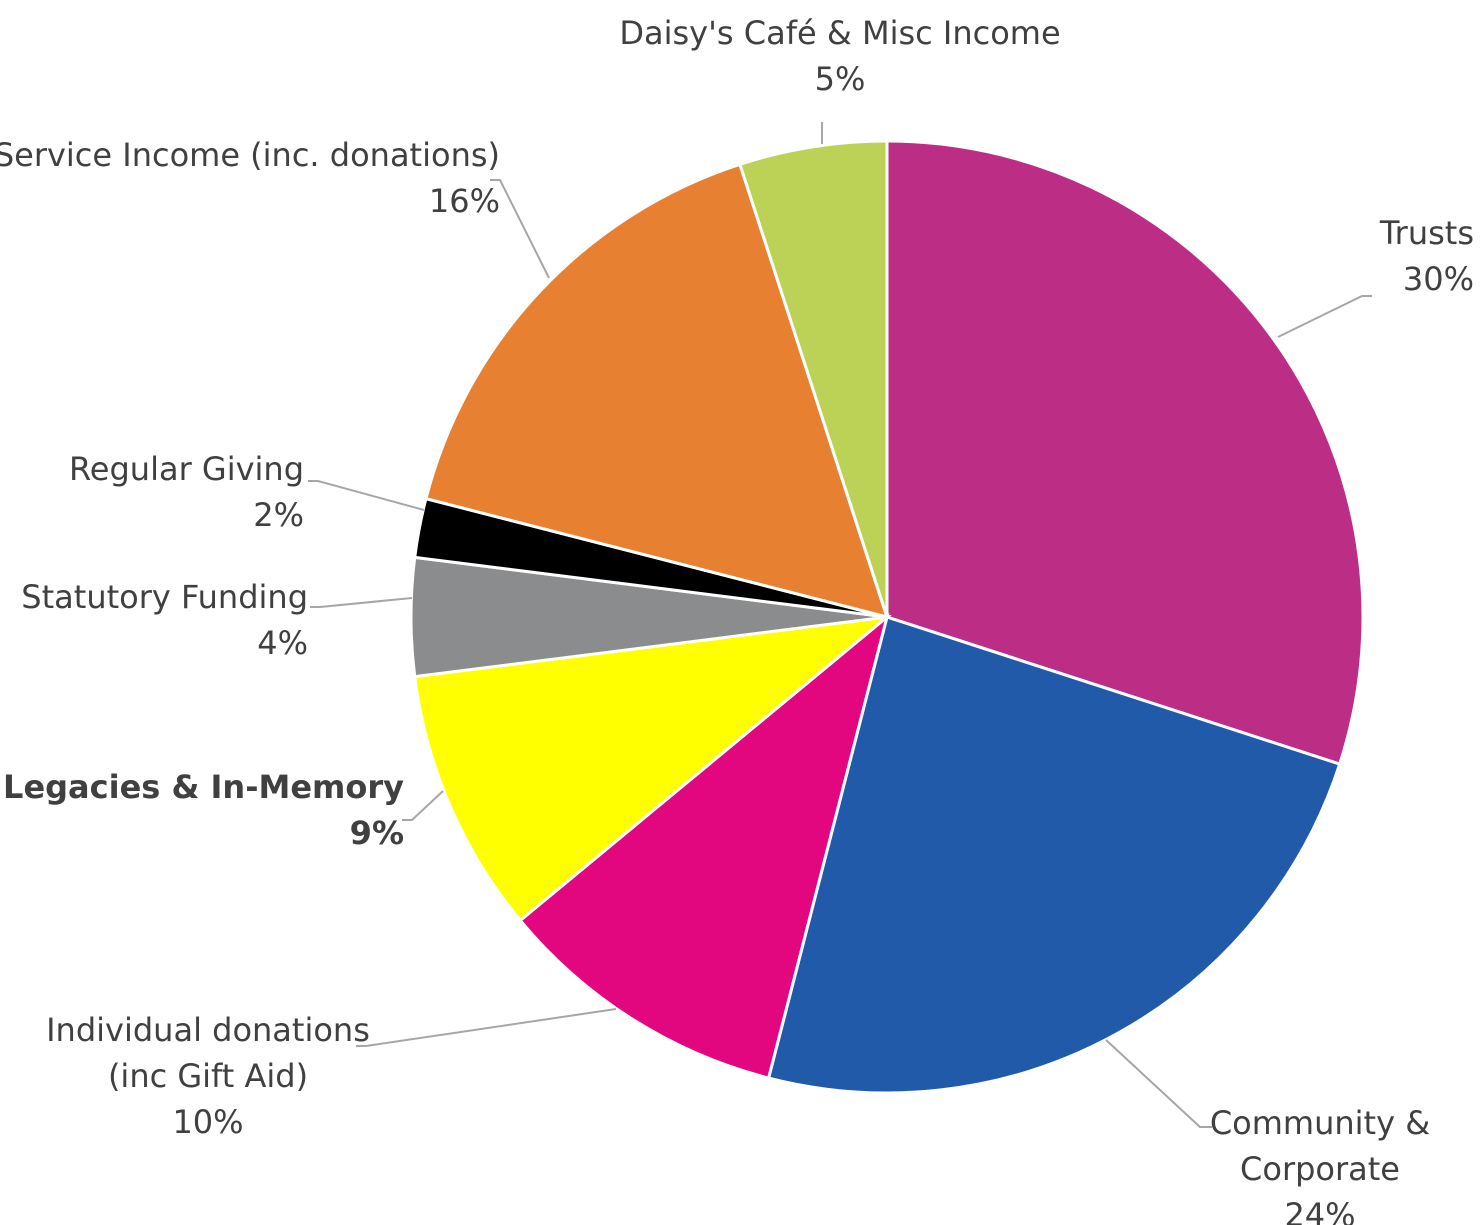 The image size is (1484, 1225). Describe the element at coordinates (1320, 1169) in the screenshot. I see `slice-name-label: Corporate` at that location.